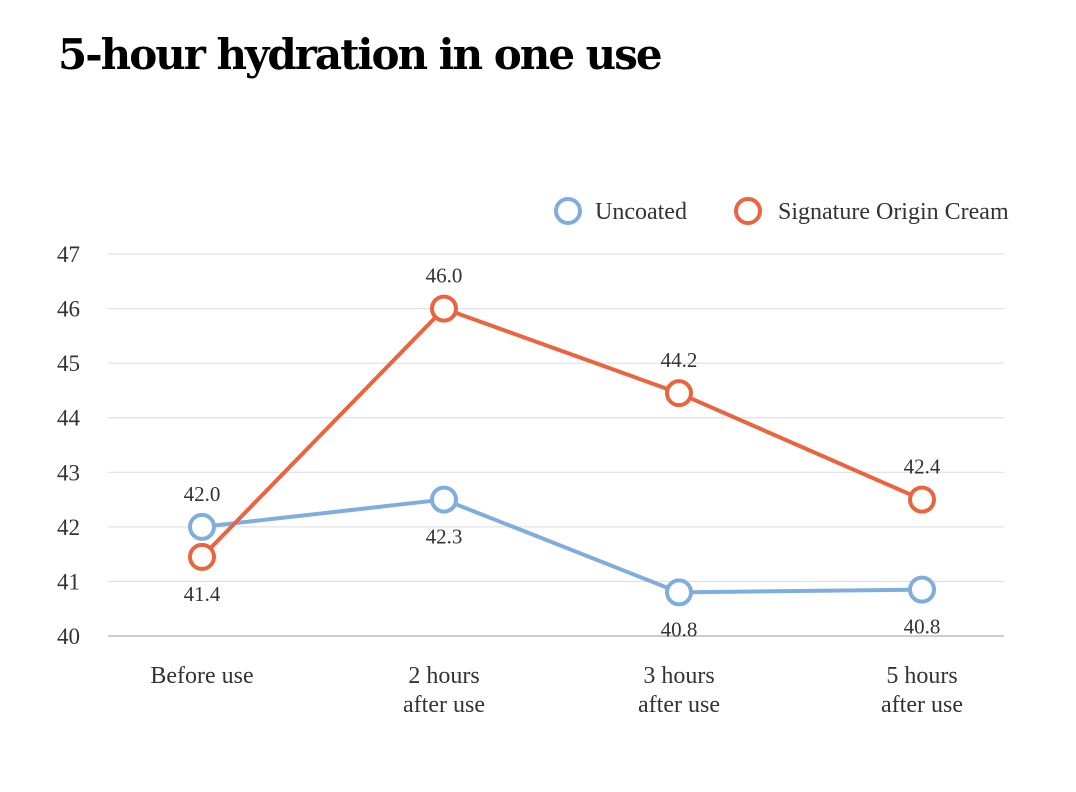 Image resolution: width=1076 pixels, height=792 pixels. I want to click on x-category-label: Before use, so click(201, 676).